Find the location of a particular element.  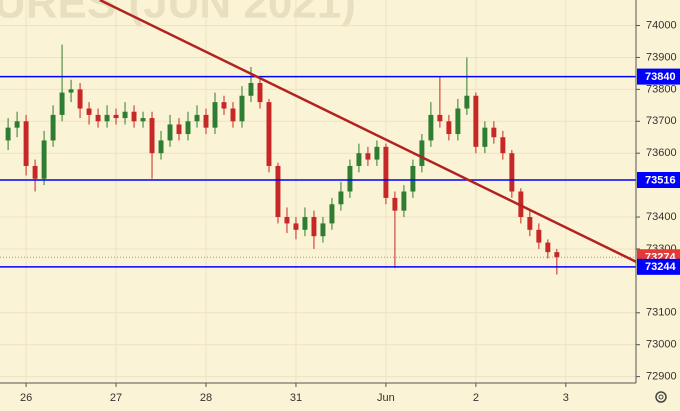

price-tag-label: 73840 is located at coordinates (660, 77).